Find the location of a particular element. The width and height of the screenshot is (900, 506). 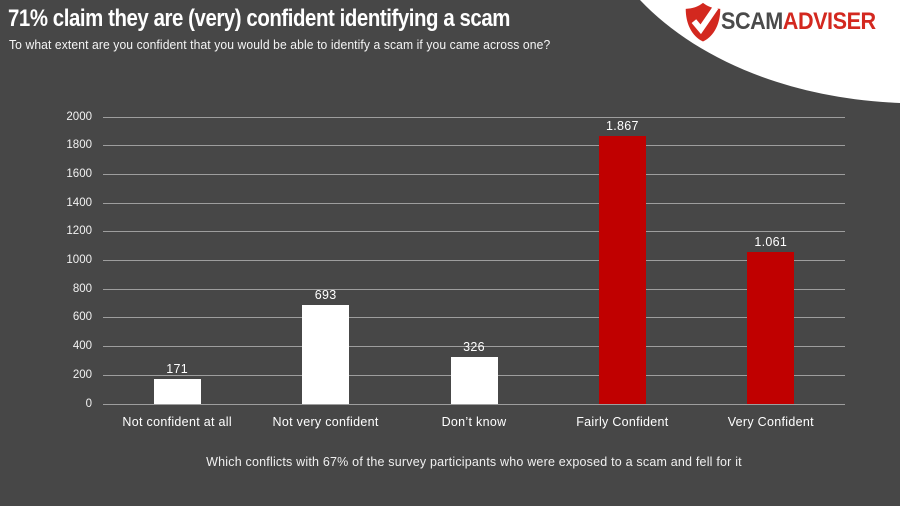

scamadviser-logo: SCAMADVISER is located at coordinates (789, 23).